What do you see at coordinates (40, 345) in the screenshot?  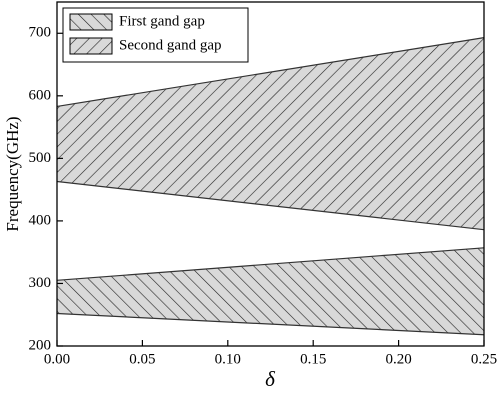 I see `y-tick-label: 200` at bounding box center [40, 345].